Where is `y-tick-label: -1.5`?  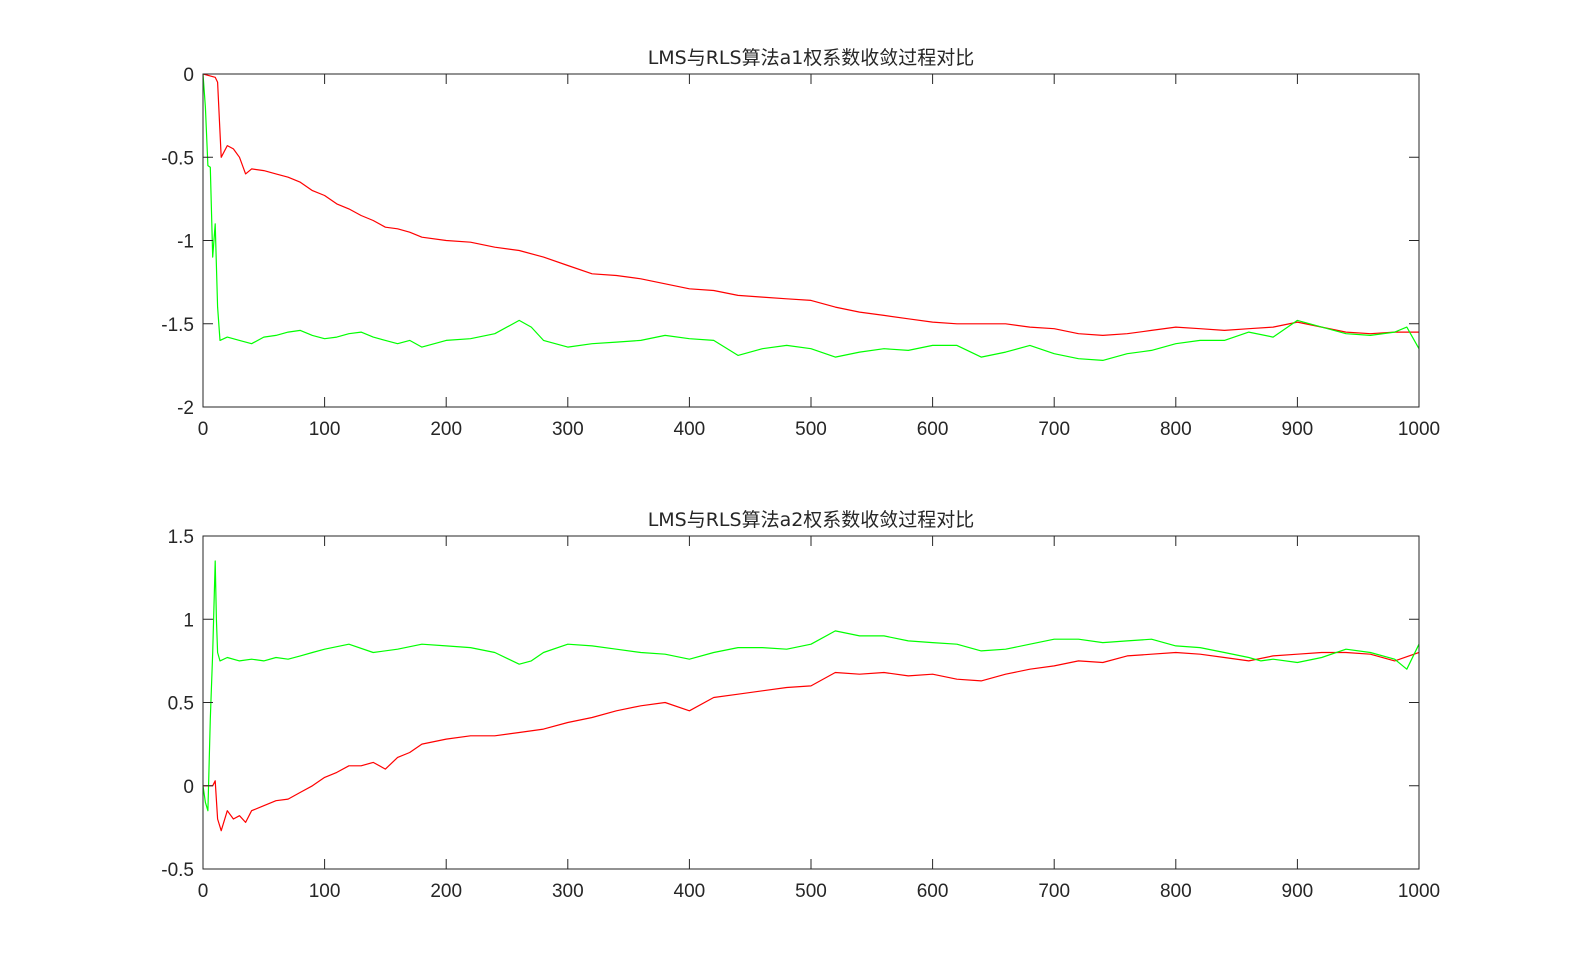 y-tick-label: -1.5 is located at coordinates (177, 325).